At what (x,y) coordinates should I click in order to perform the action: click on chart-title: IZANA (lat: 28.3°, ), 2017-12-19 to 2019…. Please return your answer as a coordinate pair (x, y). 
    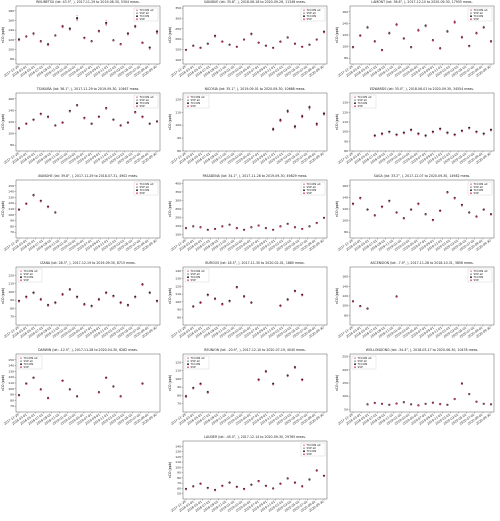
    Looking at the image, I should click on (88, 263).